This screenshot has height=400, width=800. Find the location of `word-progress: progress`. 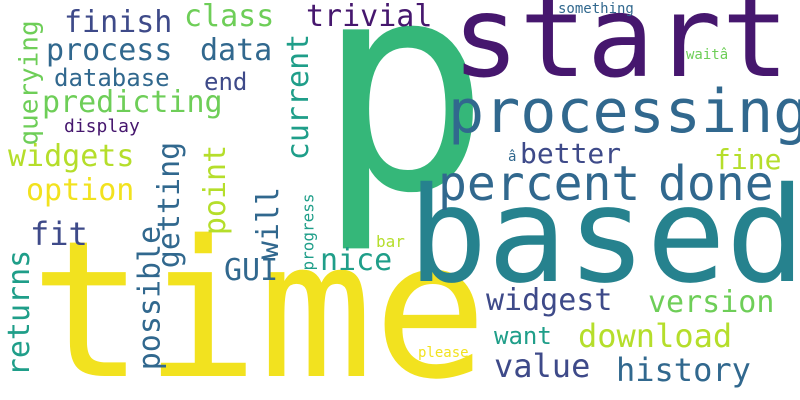

word-progress: progress is located at coordinates (308, 232).